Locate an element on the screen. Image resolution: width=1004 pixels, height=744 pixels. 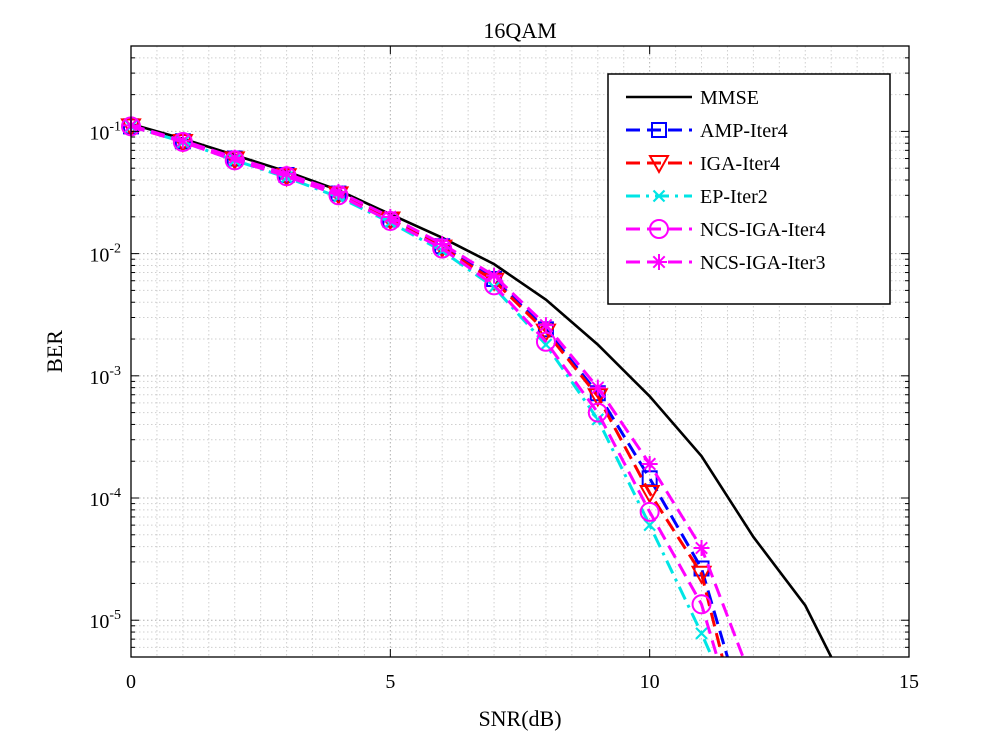
legend-label: MMSE is located at coordinates (729, 98).